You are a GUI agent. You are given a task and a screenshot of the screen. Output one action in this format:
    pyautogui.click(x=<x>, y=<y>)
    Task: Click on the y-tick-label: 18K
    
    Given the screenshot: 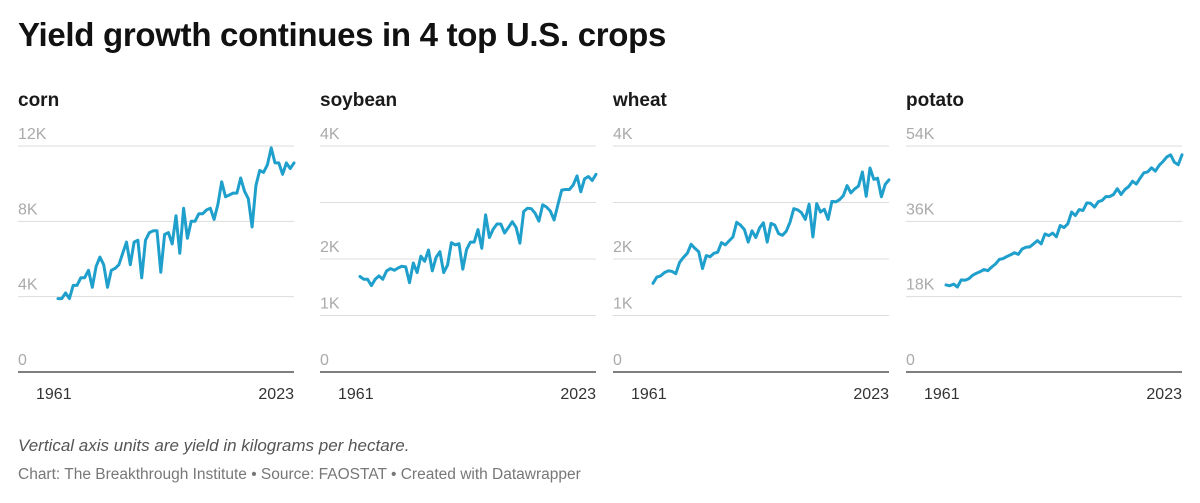 What is the action you would take?
    pyautogui.click(x=920, y=285)
    